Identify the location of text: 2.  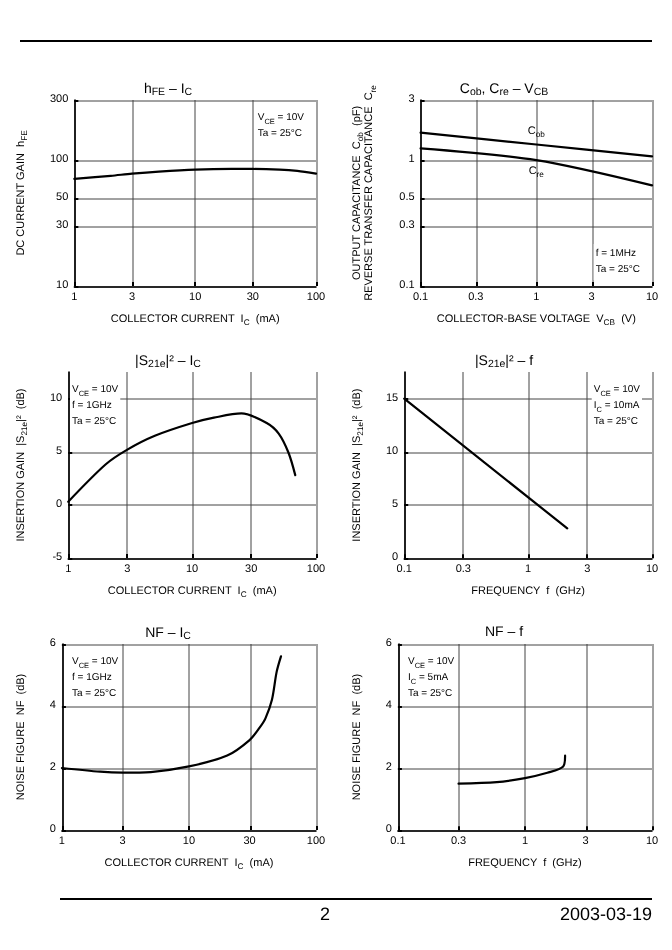
(325, 914).